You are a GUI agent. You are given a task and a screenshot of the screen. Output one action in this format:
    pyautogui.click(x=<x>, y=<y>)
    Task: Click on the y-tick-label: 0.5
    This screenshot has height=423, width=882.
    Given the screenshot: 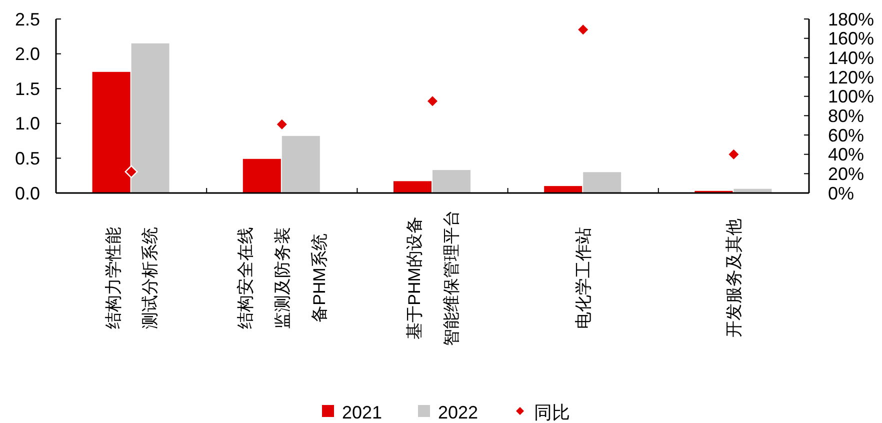 What is the action you would take?
    pyautogui.click(x=27, y=158)
    